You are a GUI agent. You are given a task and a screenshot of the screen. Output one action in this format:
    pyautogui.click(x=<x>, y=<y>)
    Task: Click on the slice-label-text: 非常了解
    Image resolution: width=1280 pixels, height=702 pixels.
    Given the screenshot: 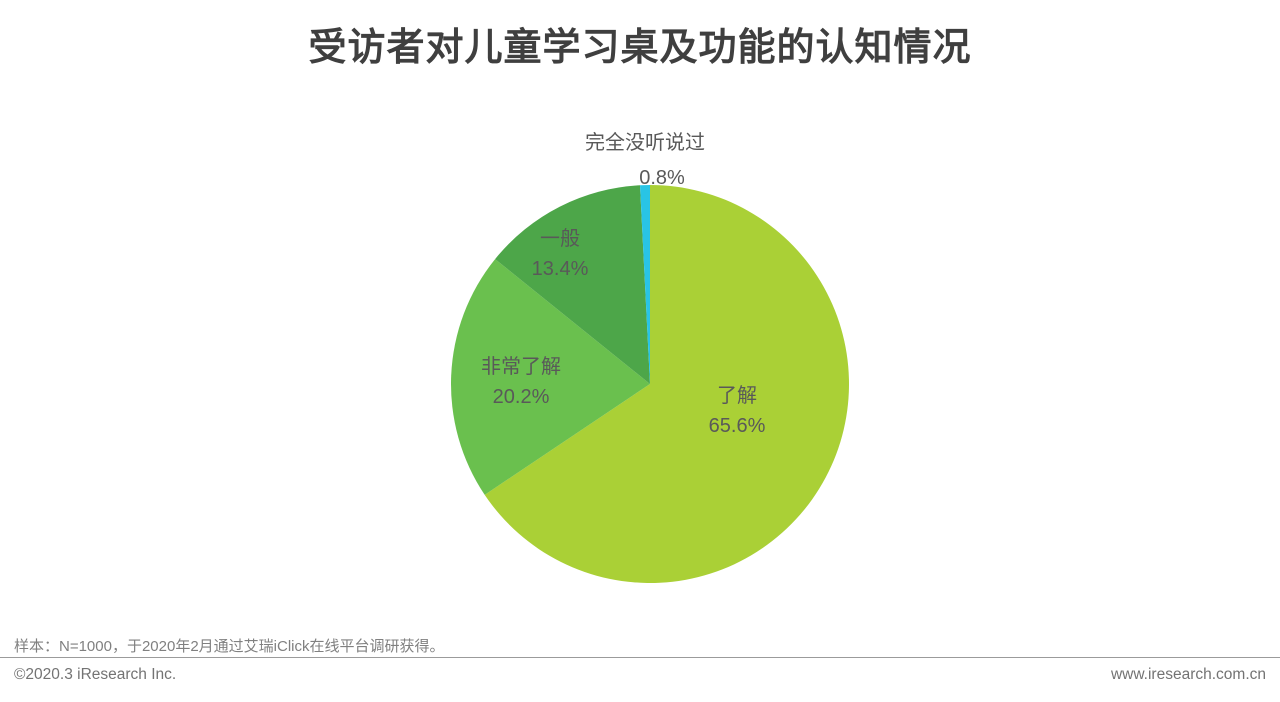 What is the action you would take?
    pyautogui.click(x=521, y=367)
    